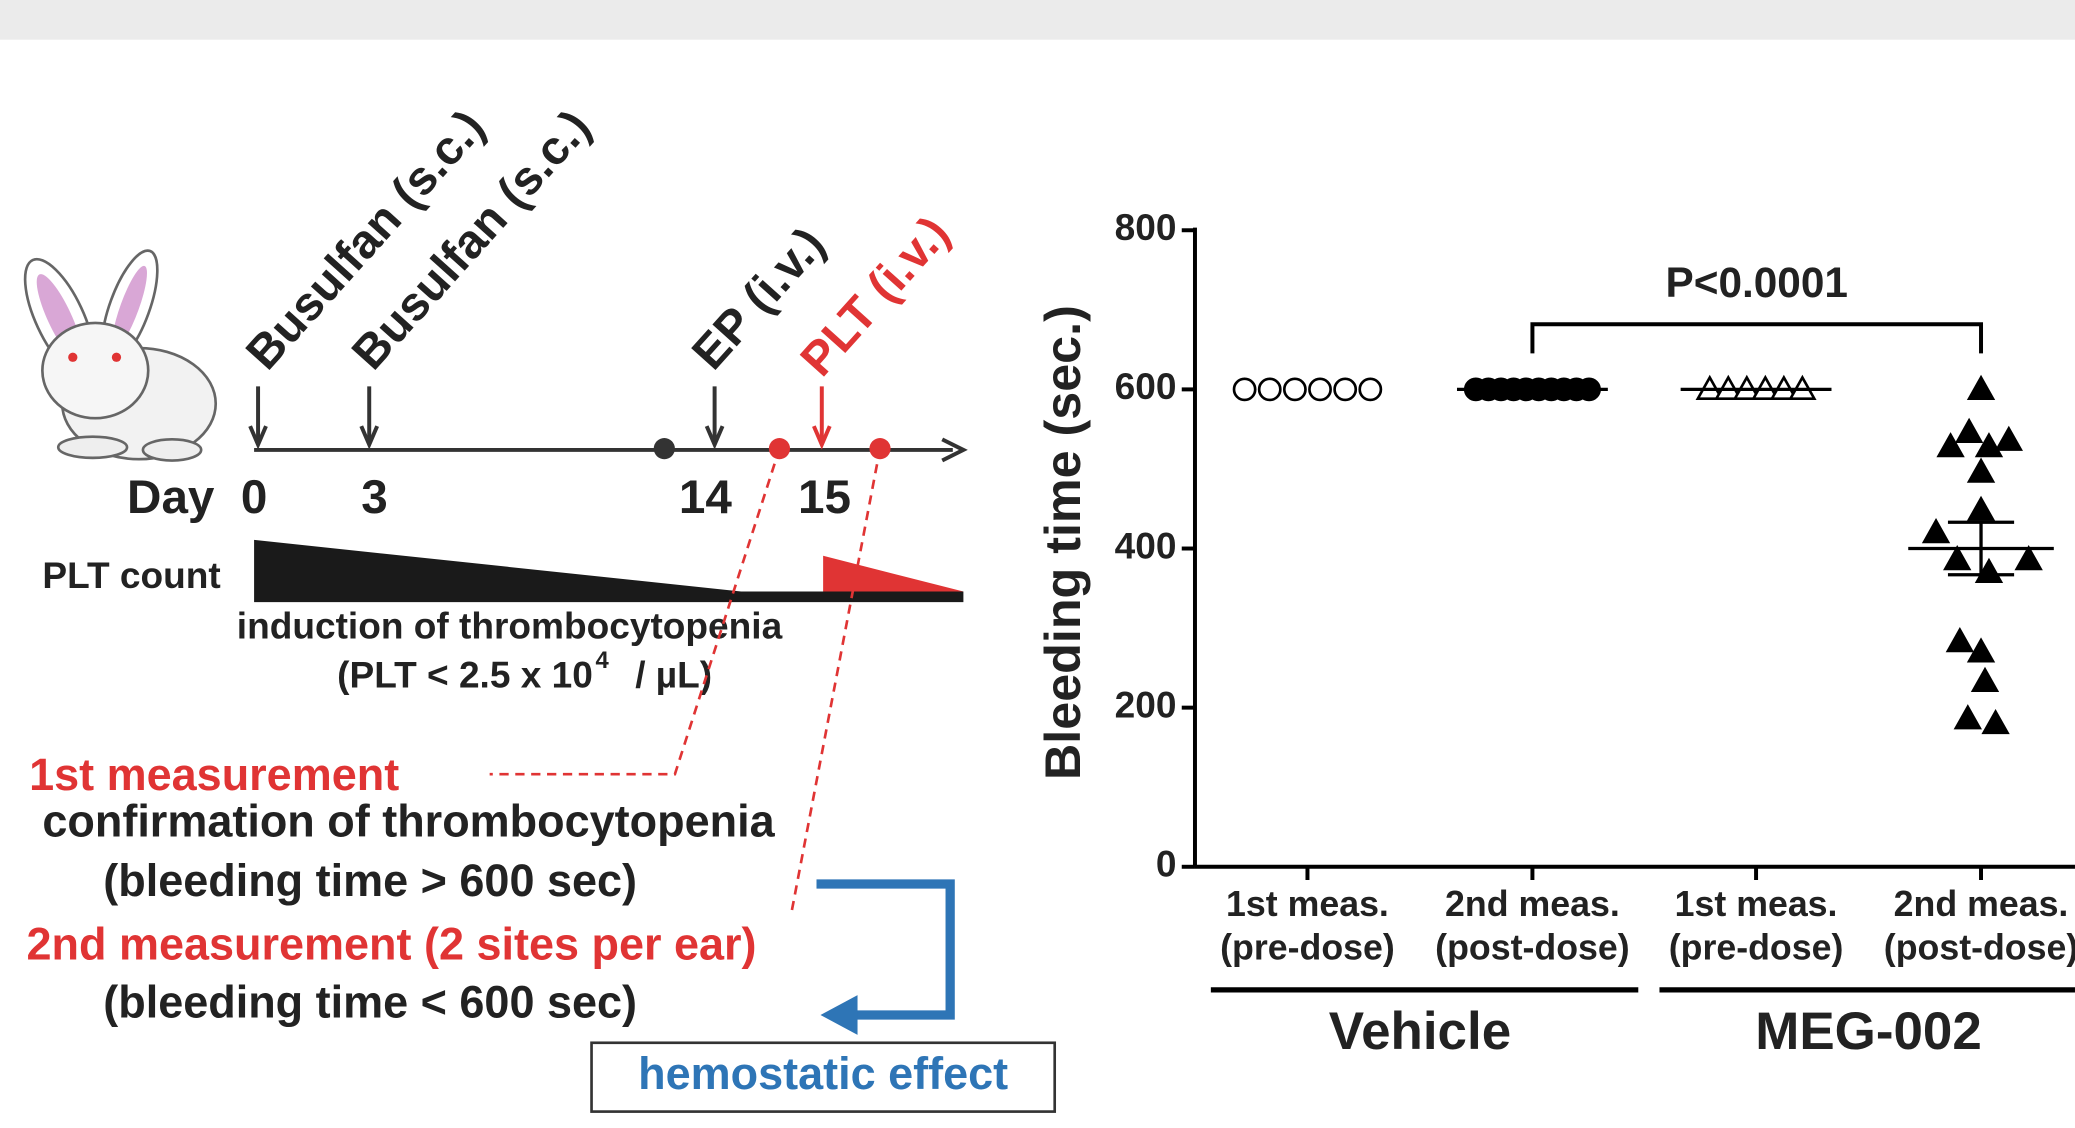  I want to click on y-tick-label: 800, so click(1146, 227).